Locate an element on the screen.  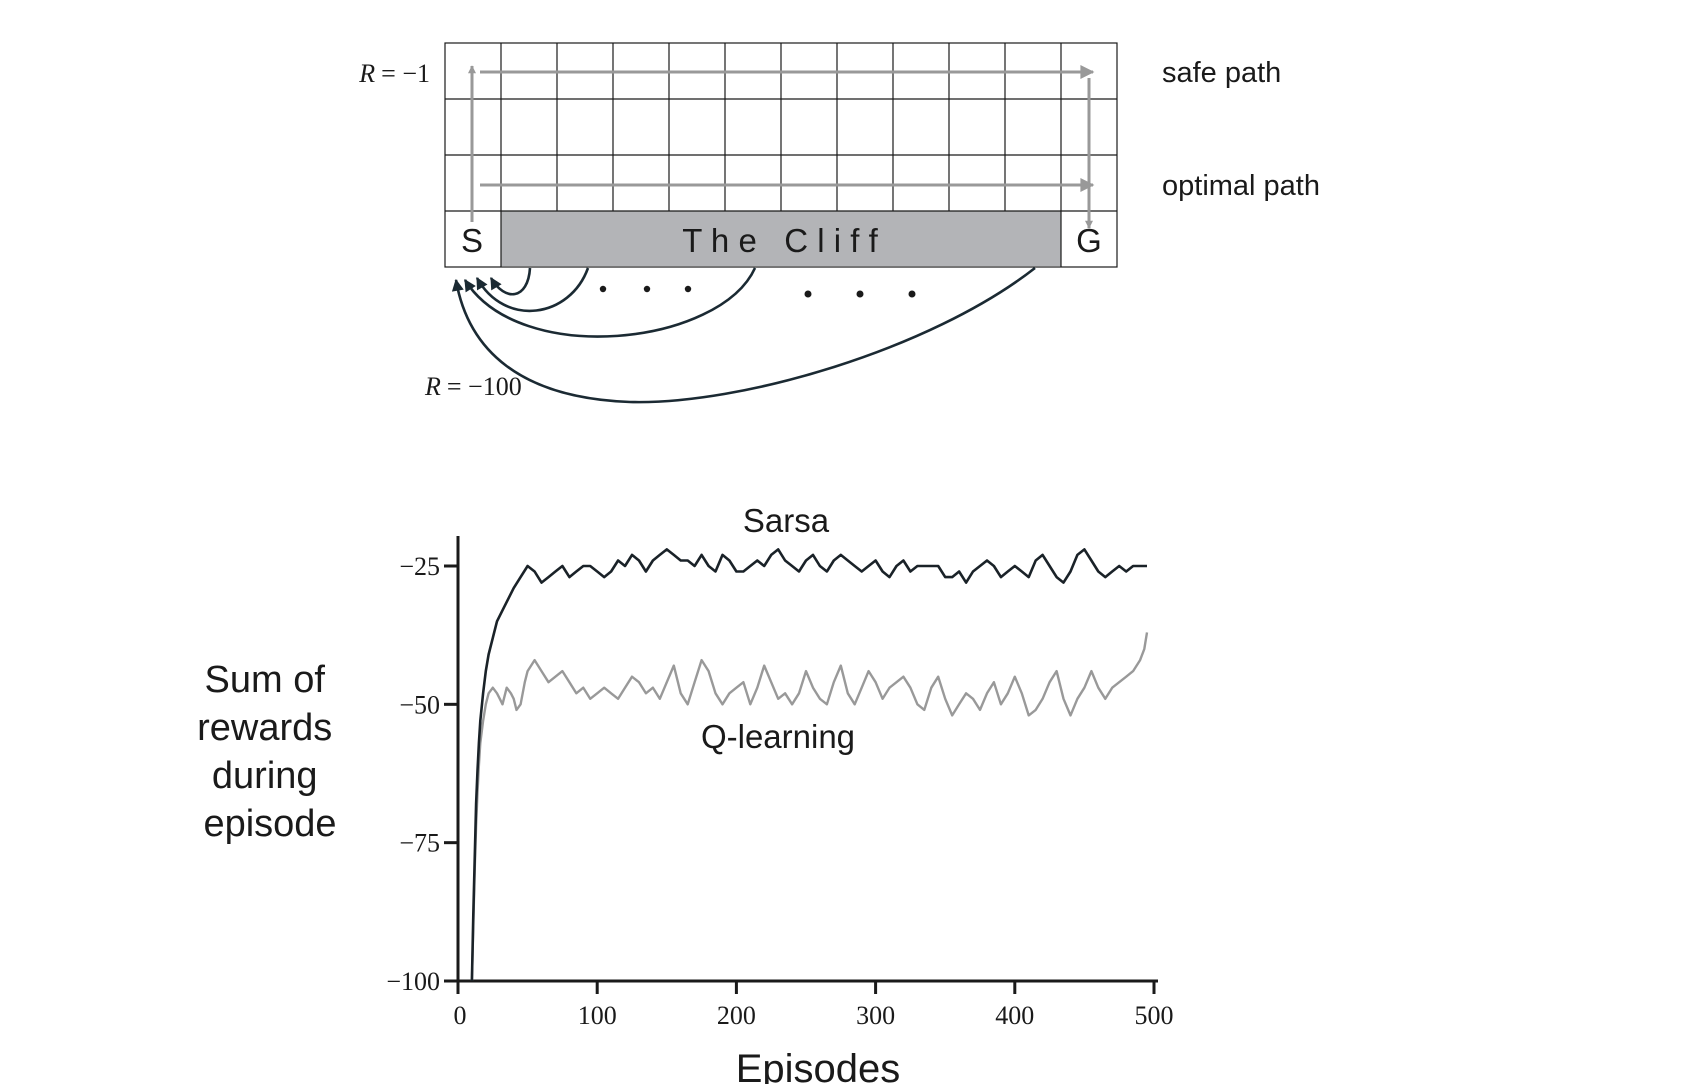
y-axis-title-line-1: Sum of is located at coordinates (265, 680).